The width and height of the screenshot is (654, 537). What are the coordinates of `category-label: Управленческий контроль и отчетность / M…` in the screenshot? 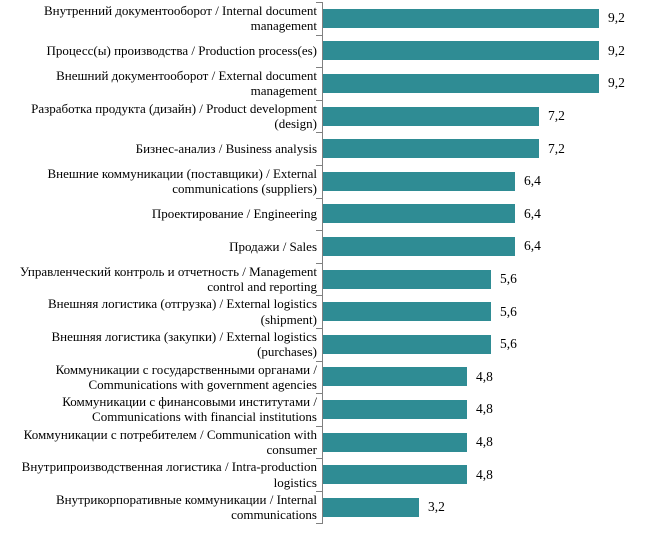 It's located at (168, 279).